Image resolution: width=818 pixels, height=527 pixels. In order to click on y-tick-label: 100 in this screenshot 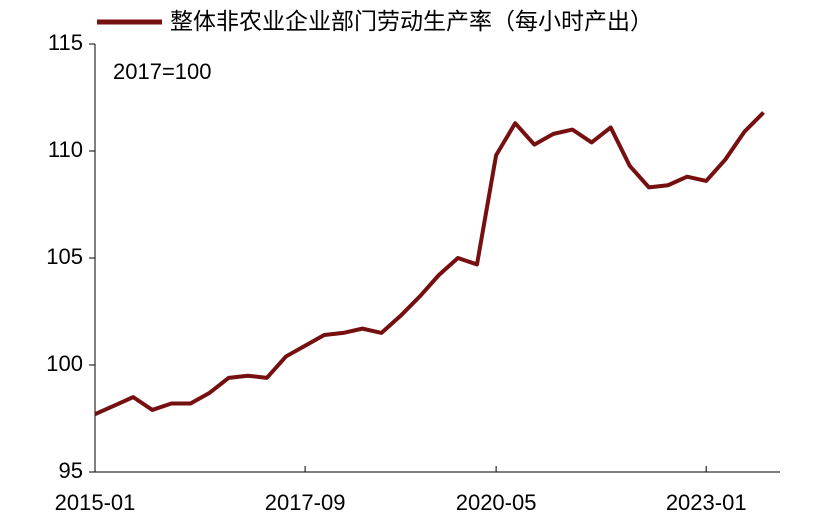, I will do `click(64, 363)`.